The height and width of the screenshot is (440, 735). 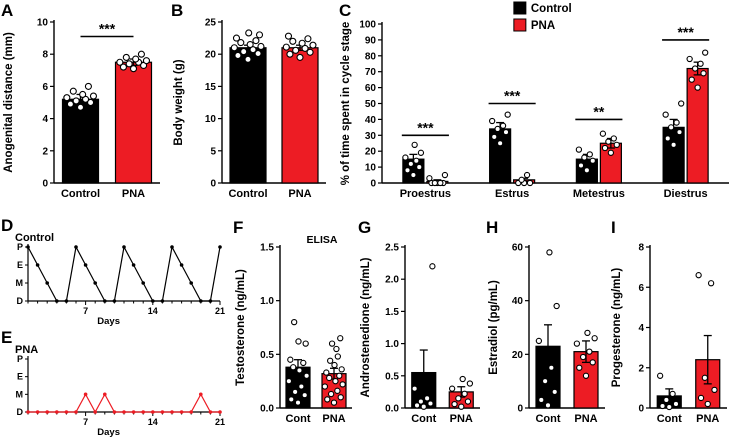 I want to click on significance-stars: **, so click(x=598, y=111).